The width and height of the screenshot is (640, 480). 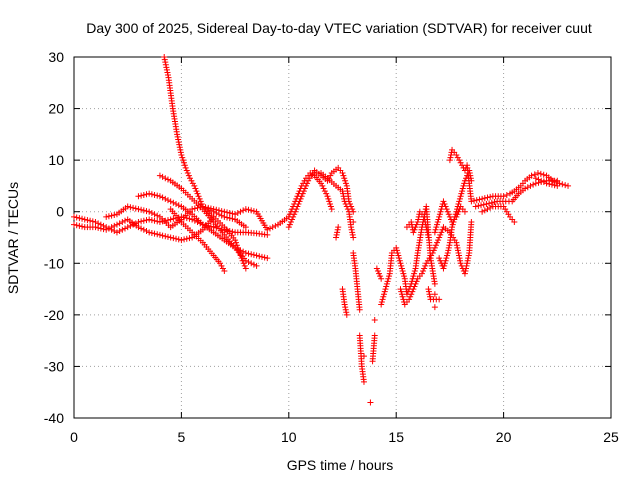 What do you see at coordinates (74, 437) in the screenshot?
I see `x-tick-label: 0` at bounding box center [74, 437].